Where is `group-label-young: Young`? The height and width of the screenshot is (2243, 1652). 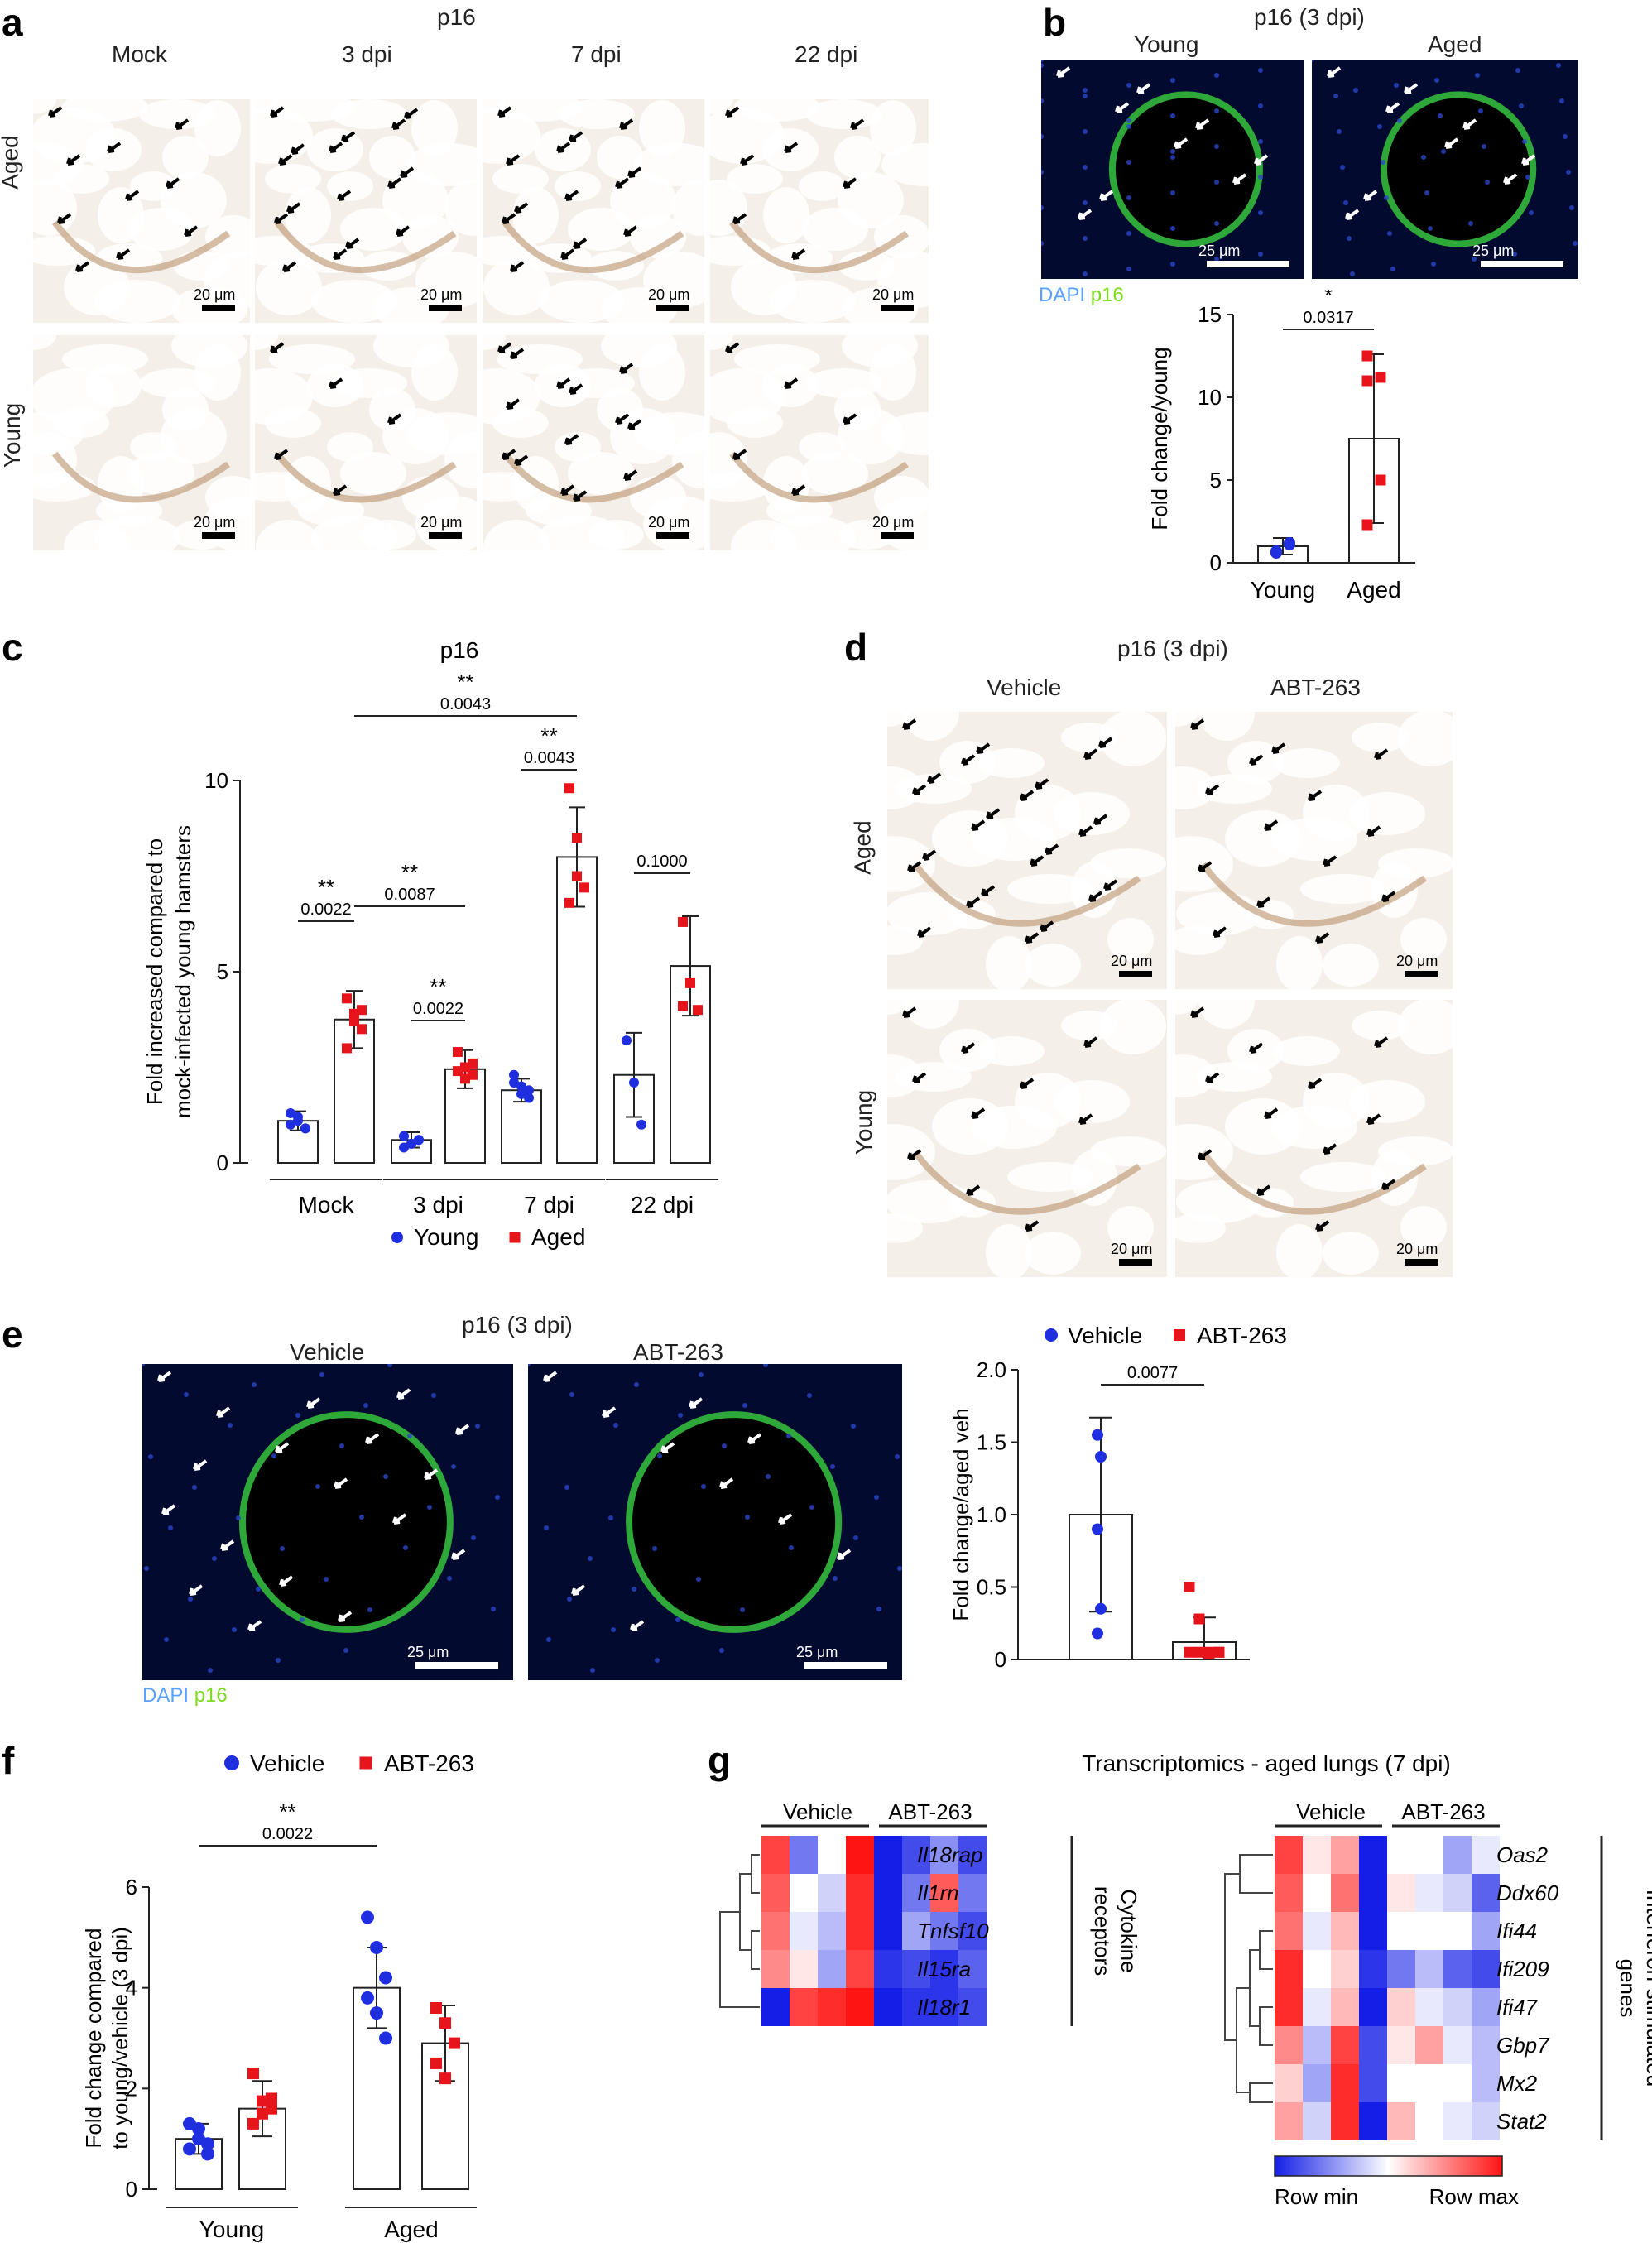
group-label-young: Young is located at coordinates (231, 2229).